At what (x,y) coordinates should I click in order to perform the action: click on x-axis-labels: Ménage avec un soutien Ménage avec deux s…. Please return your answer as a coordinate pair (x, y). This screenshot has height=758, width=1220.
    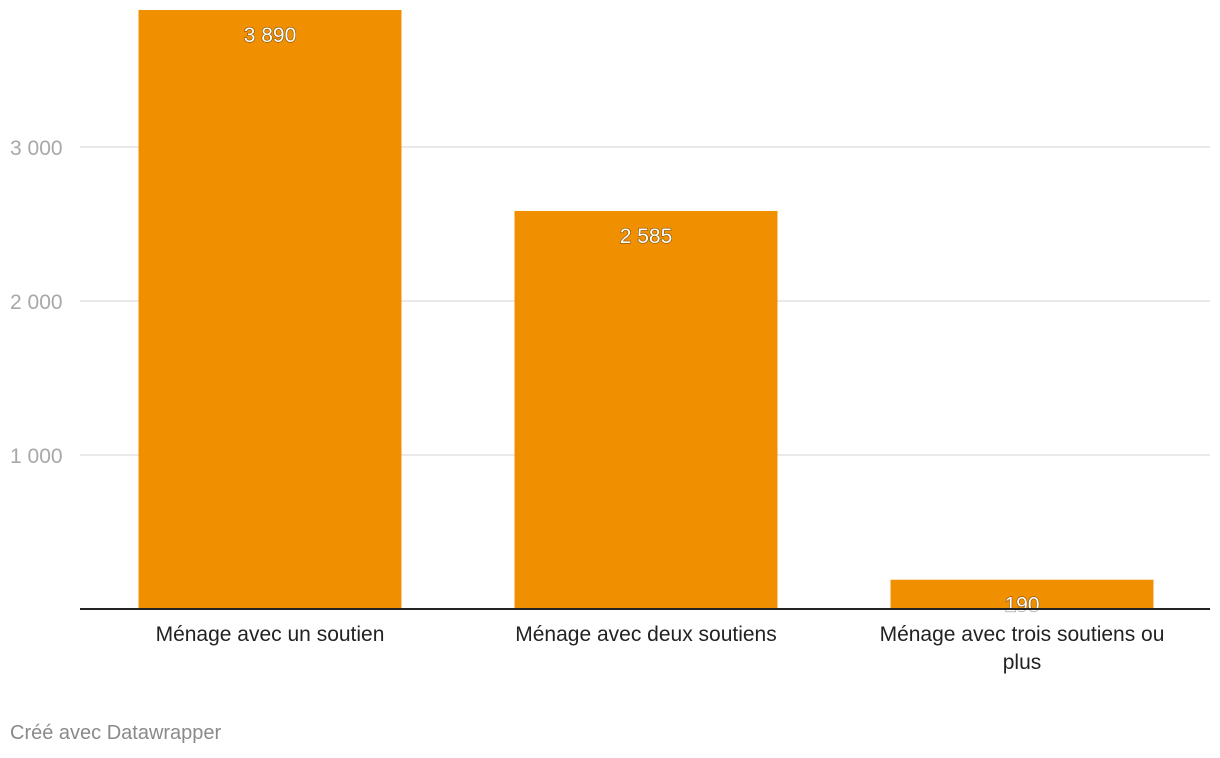
    Looking at the image, I should click on (660, 648).